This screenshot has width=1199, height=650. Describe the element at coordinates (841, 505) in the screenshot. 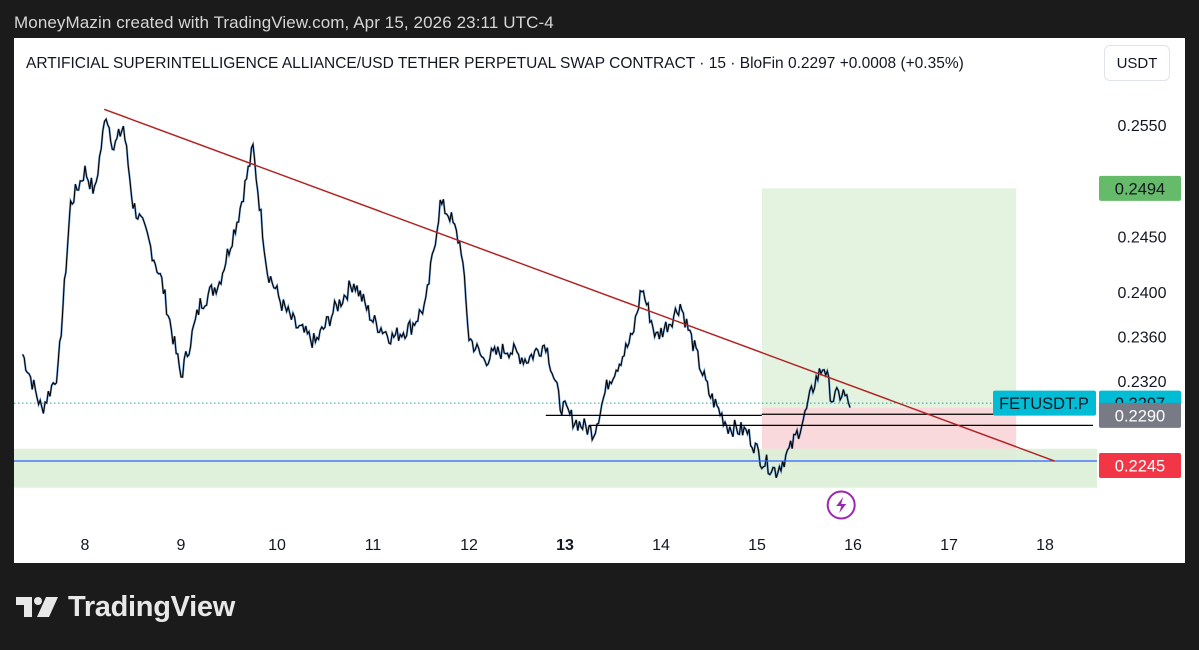

I see `lightning-bolt-glyph` at that location.